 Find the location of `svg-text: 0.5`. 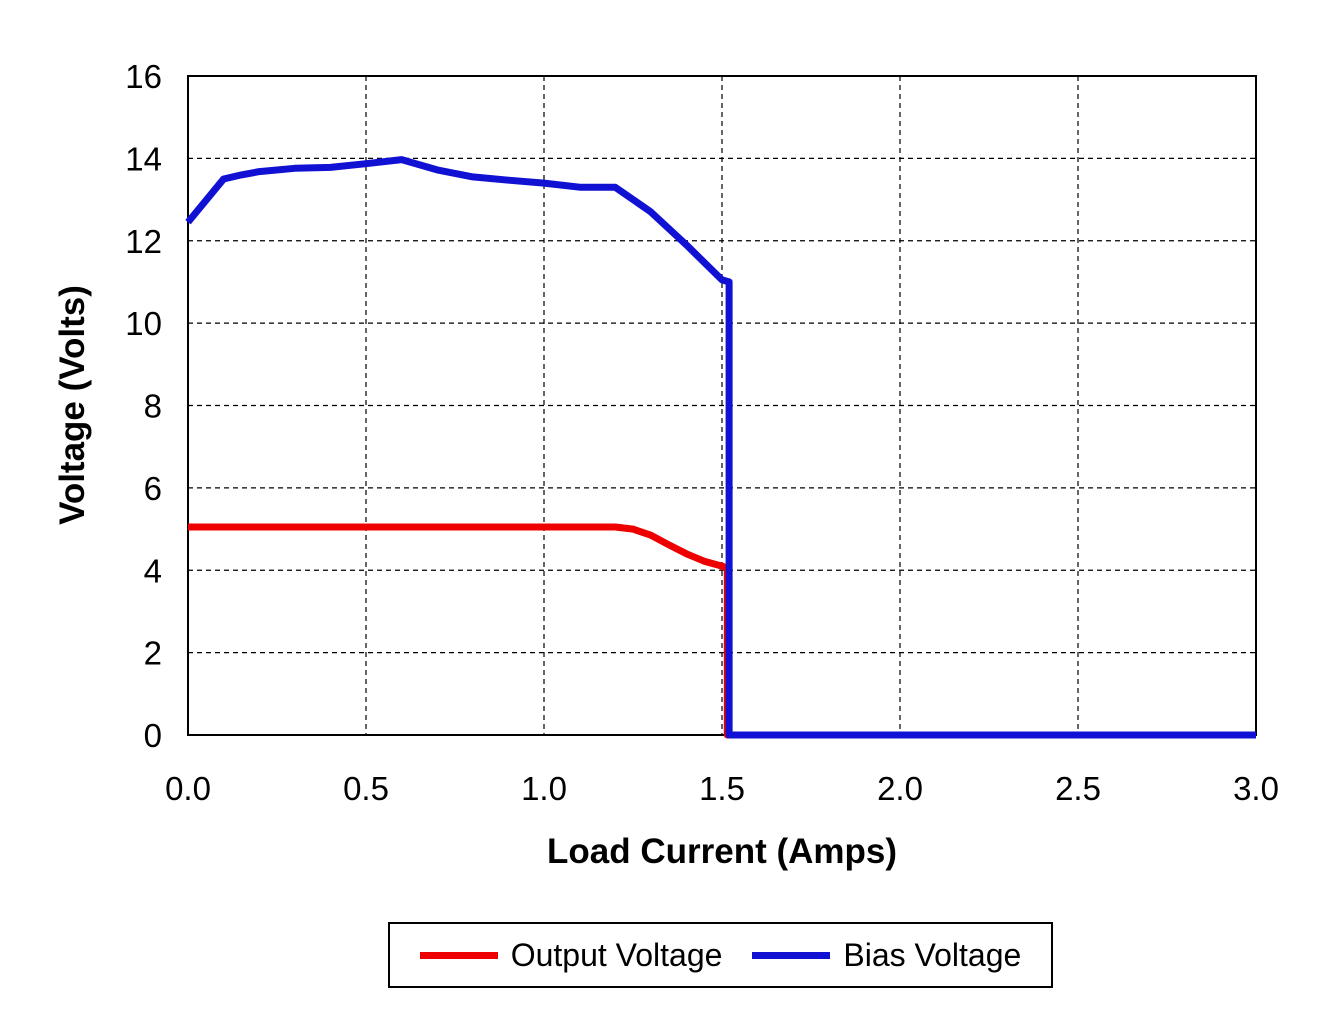

svg-text: 0.5 is located at coordinates (366, 788).